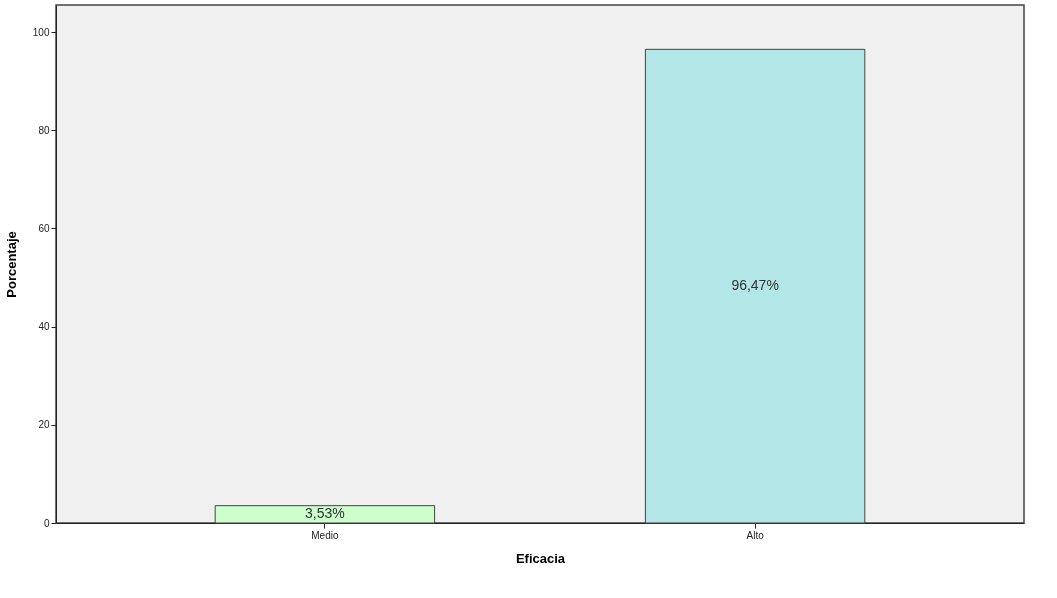  I want to click on y-tick-label: 60, so click(44, 228).